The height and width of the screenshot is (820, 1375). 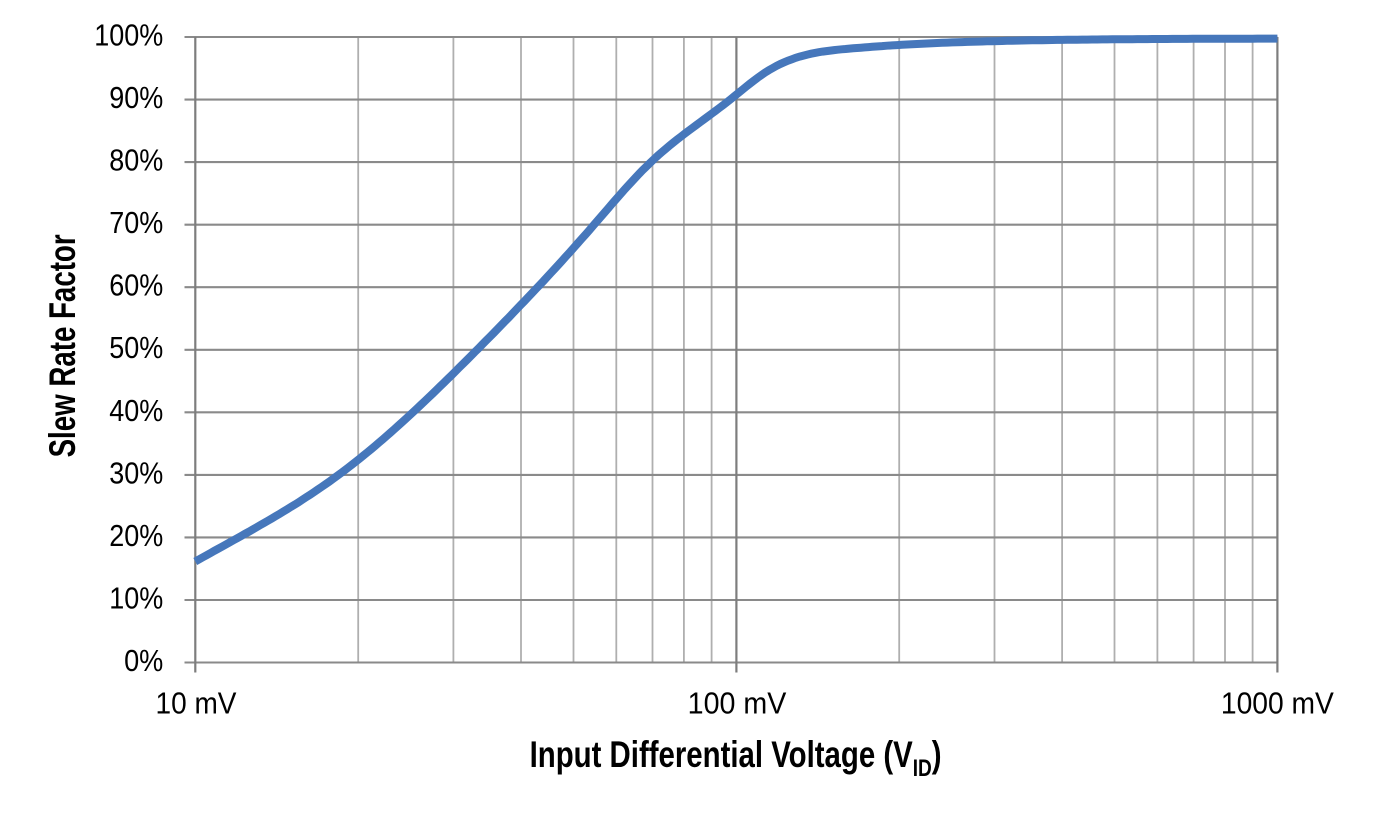 I want to click on svg-text: 80%, so click(x=136, y=160).